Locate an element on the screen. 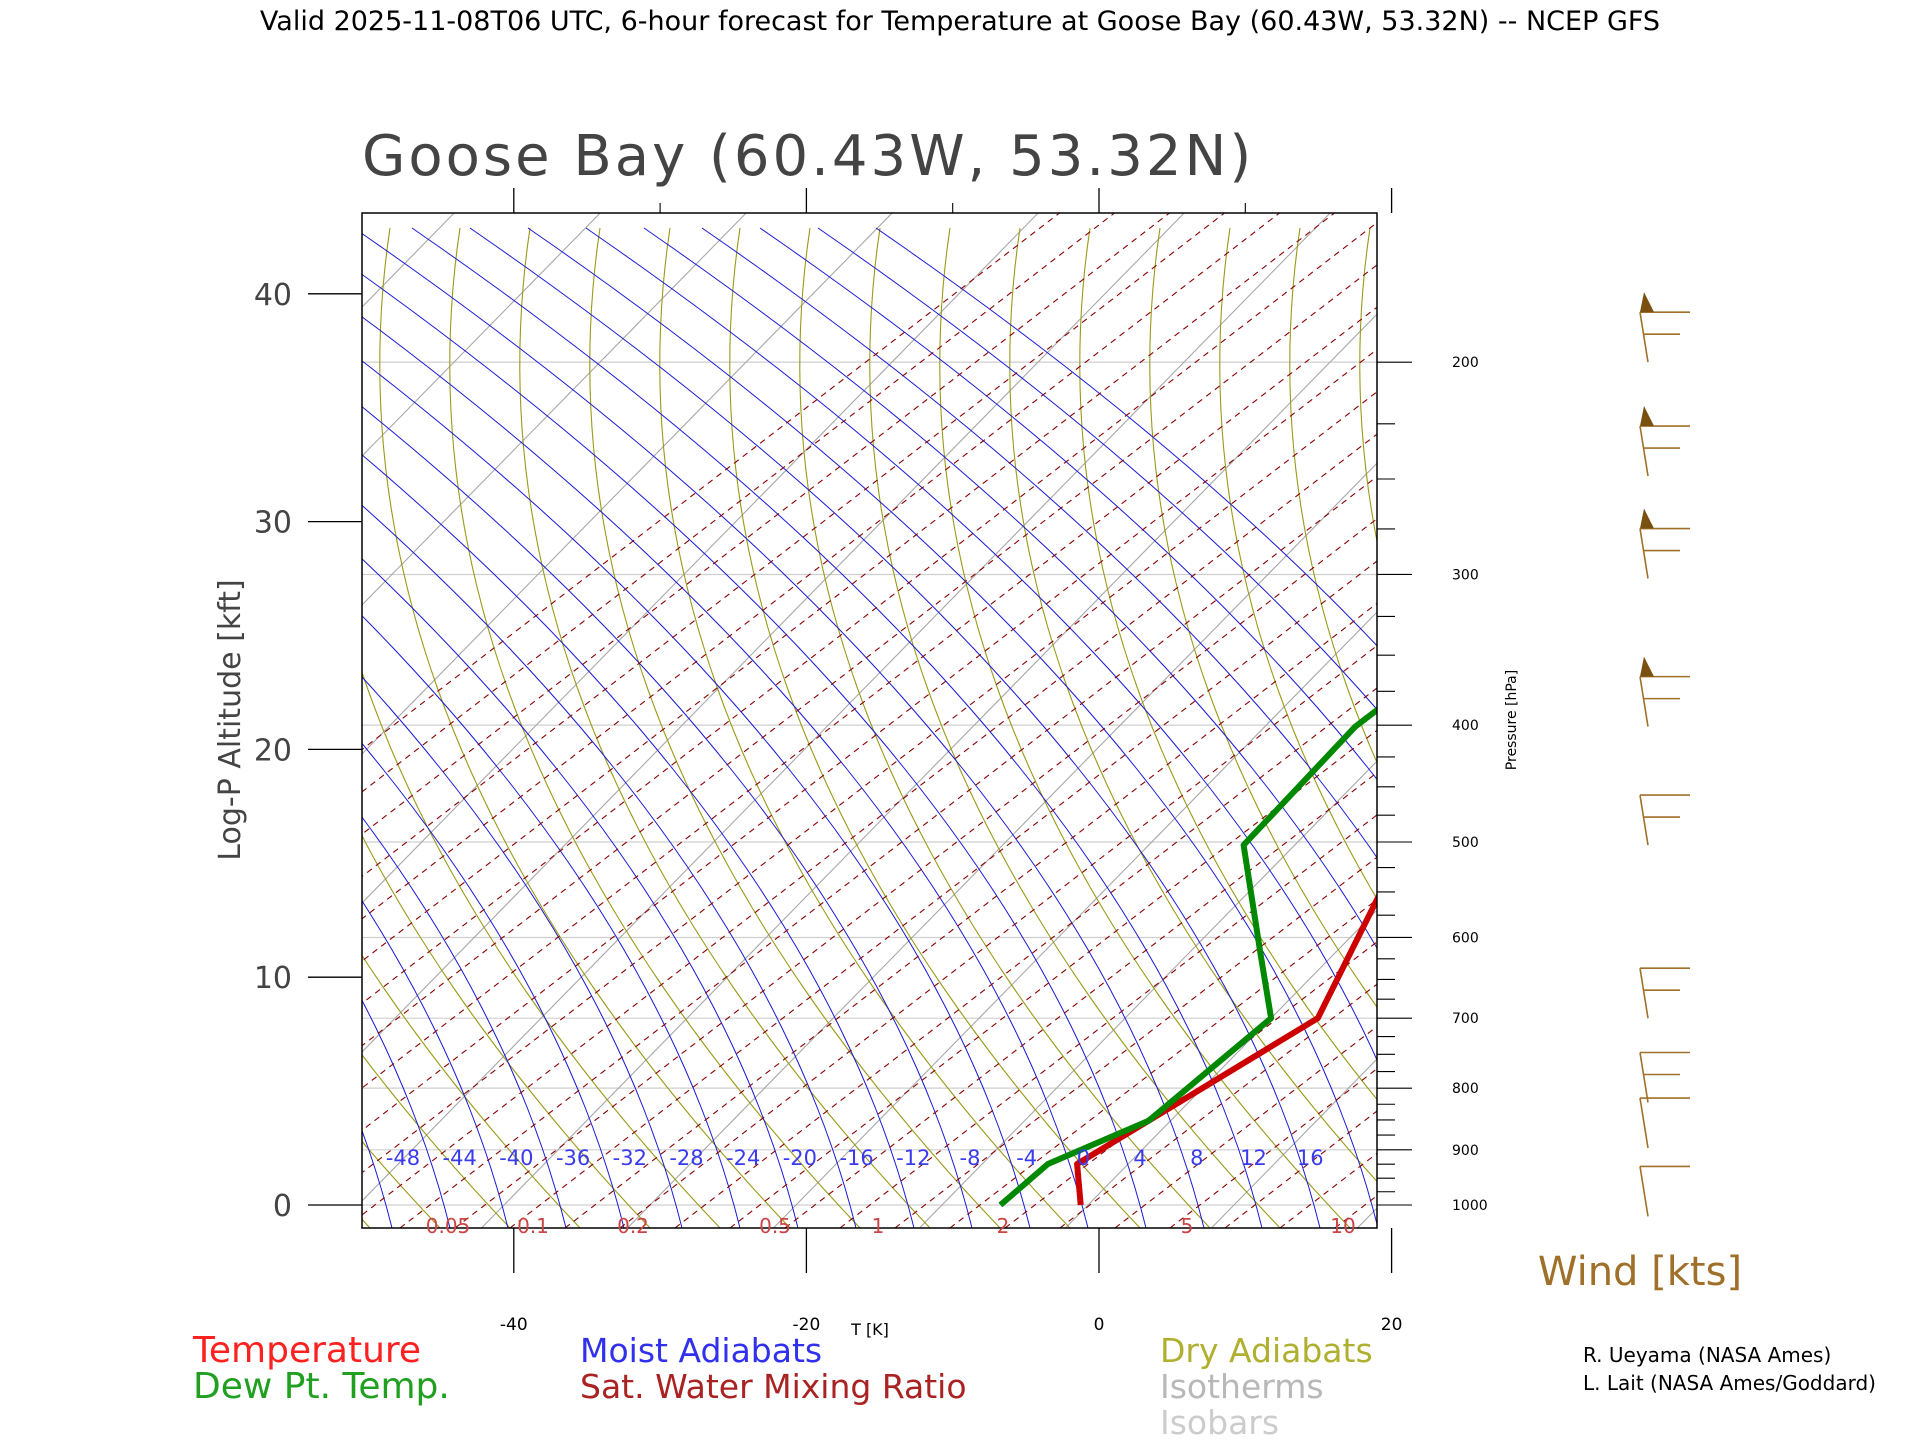 This screenshot has width=1920, height=1440. x-tick-label: -20 is located at coordinates (807, 1325).